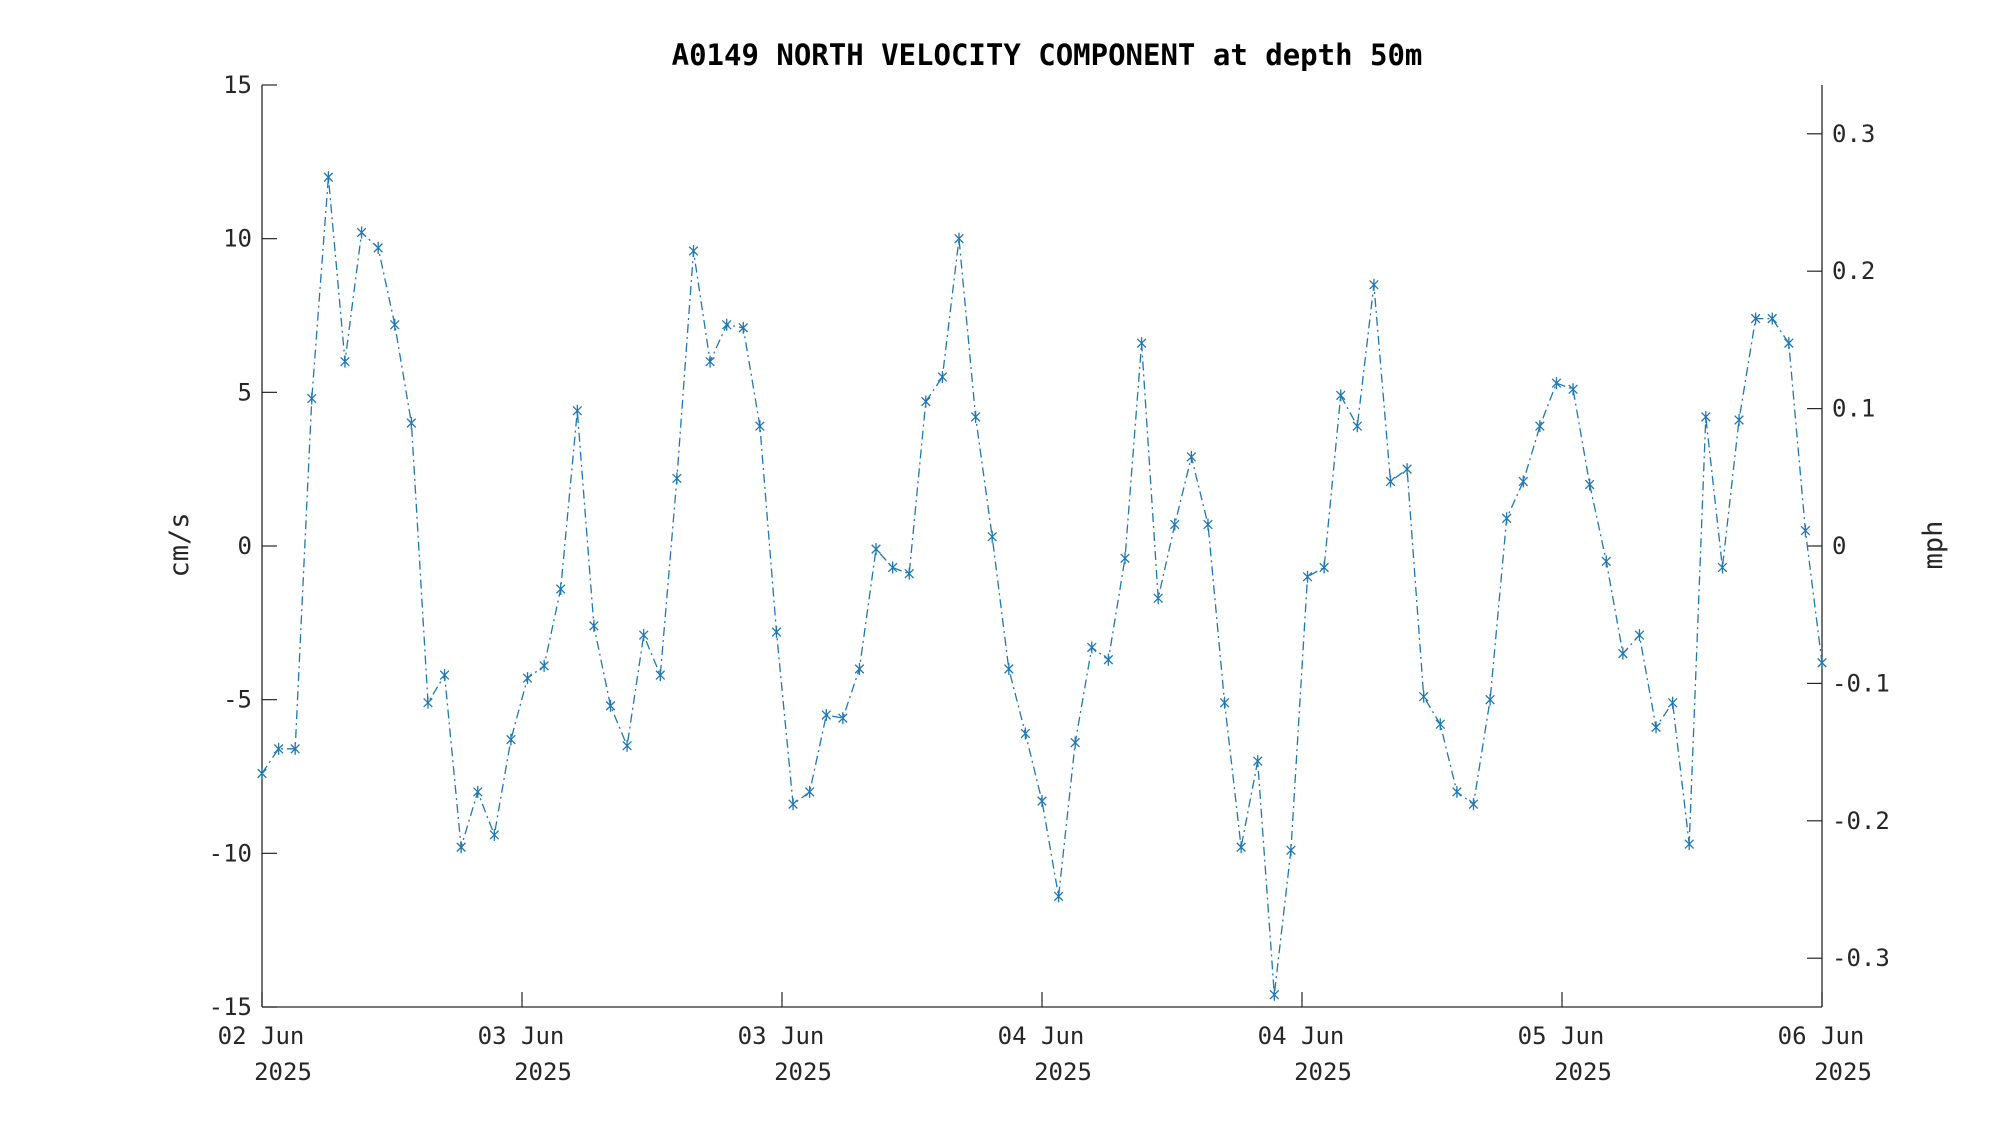 The height and width of the screenshot is (1125, 2000). Describe the element at coordinates (230, 1007) in the screenshot. I see `y-tick-label: -15` at that location.